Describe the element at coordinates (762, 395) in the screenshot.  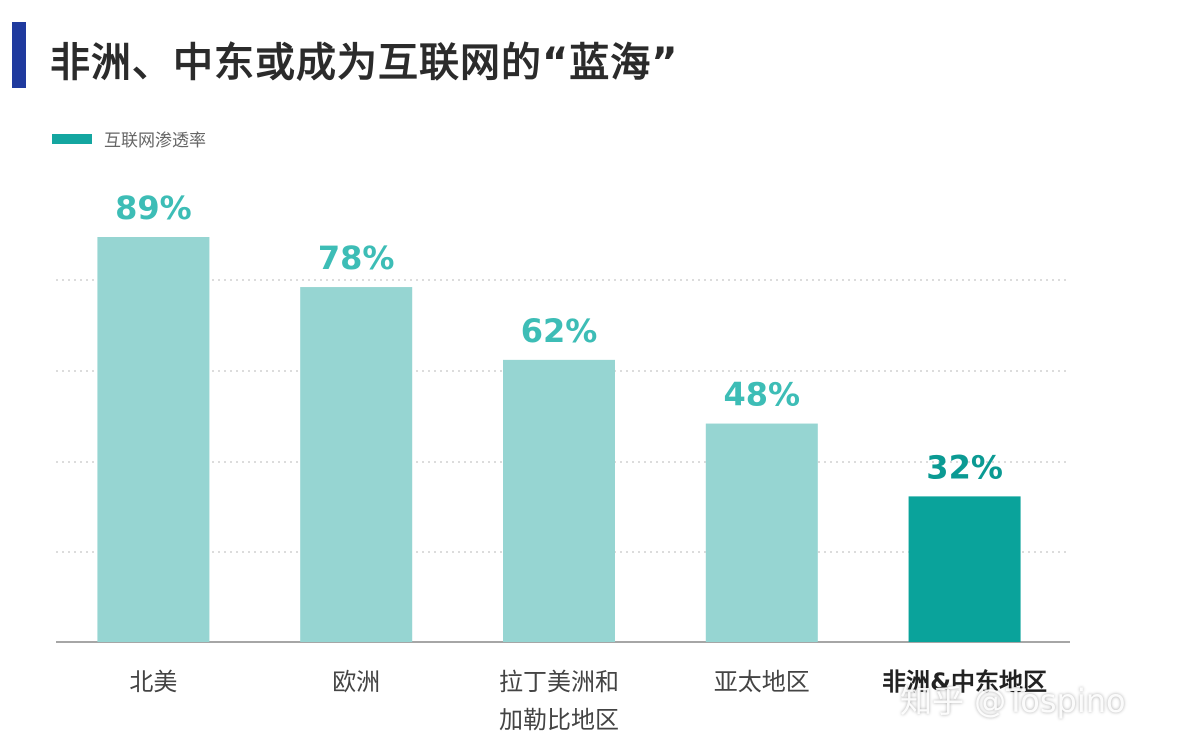
I see `data-label-3: 48%` at that location.